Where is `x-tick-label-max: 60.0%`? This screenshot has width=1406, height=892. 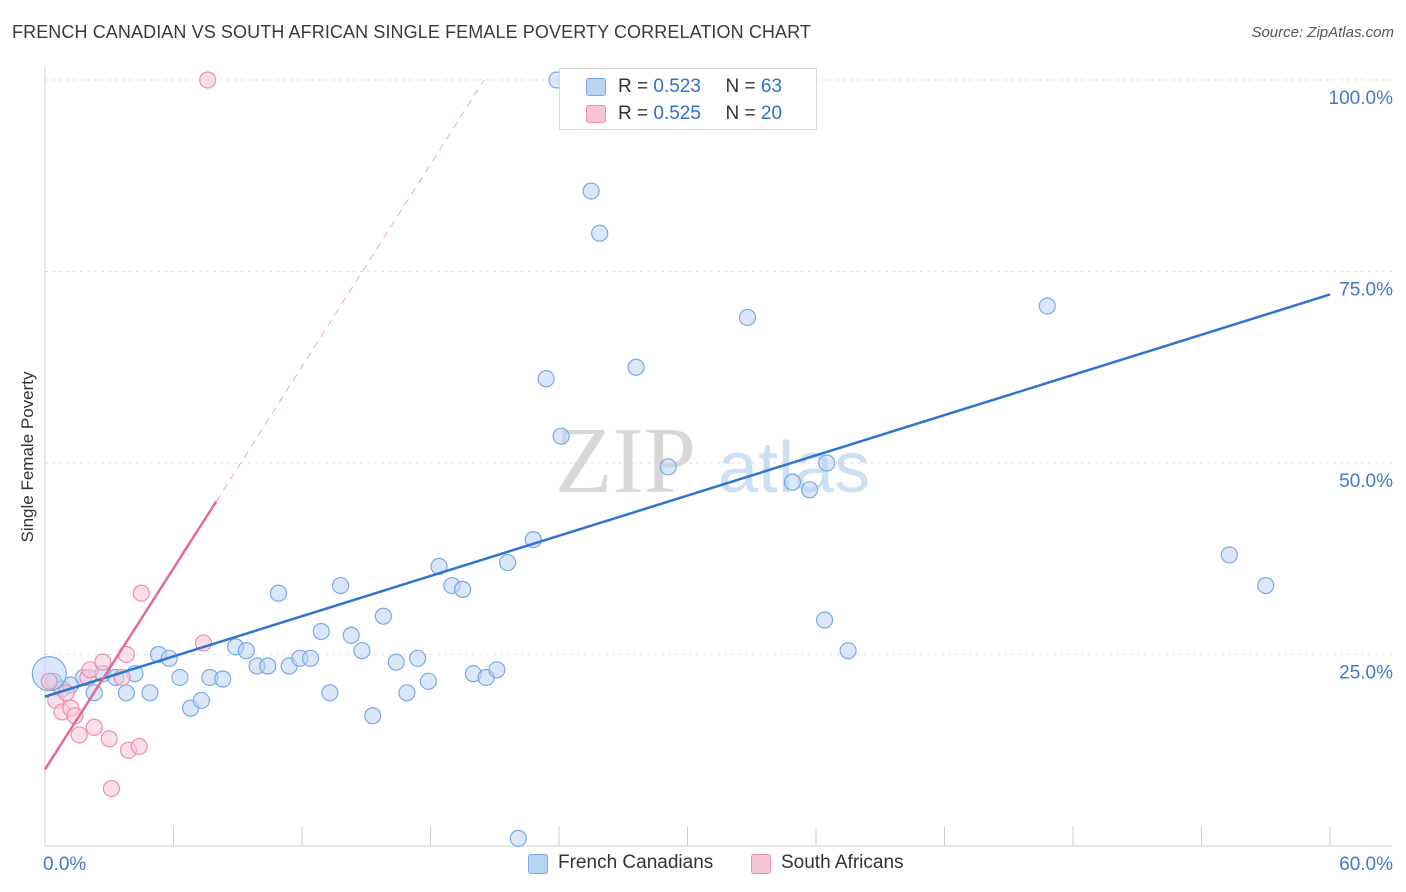 x-tick-label-max: 60.0% is located at coordinates (1366, 864).